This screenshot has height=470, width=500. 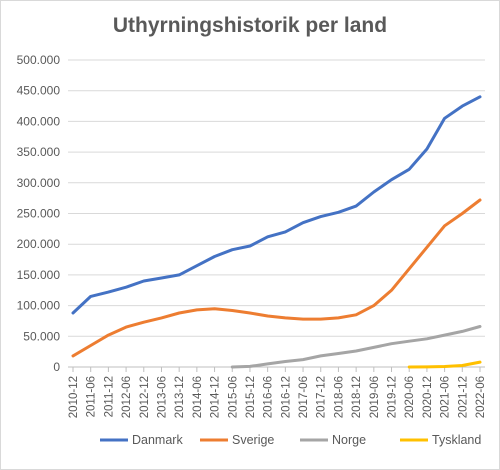 What do you see at coordinates (446, 397) in the screenshot?
I see `x-tick-label: 2021-06` at bounding box center [446, 397].